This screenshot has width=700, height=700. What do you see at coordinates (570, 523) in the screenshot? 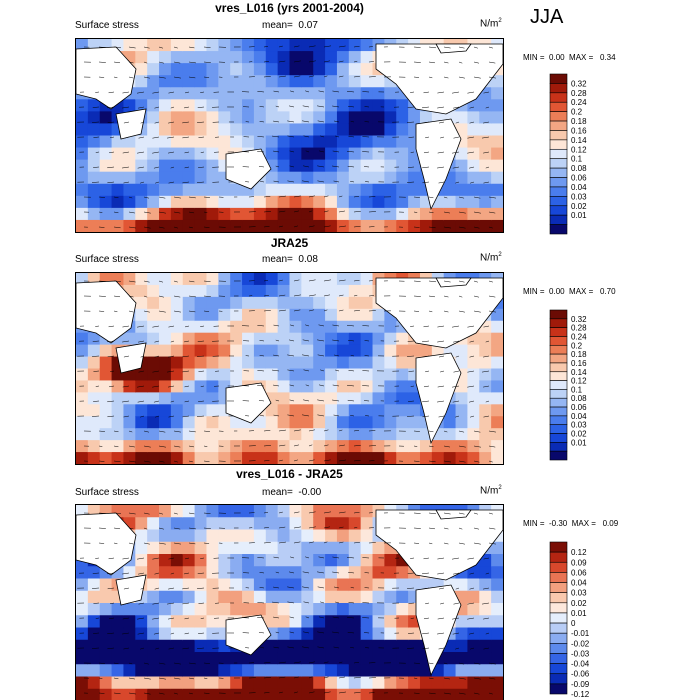
I see `panel3-minmax: MIN = -0.30 MAX = 0.09` at bounding box center [570, 523].